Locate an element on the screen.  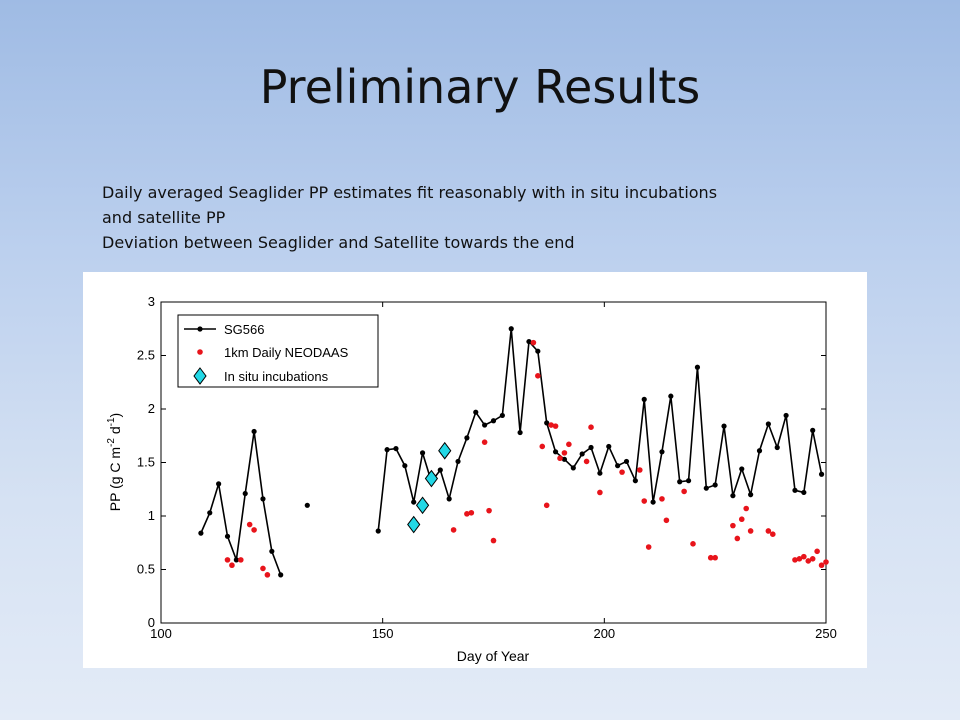
sg566-line is located at coordinates (241, 503).